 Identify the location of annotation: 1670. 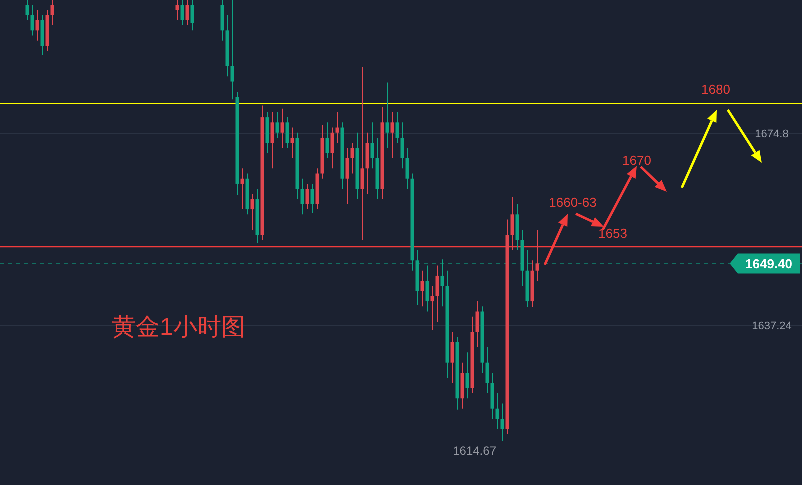
(637, 160).